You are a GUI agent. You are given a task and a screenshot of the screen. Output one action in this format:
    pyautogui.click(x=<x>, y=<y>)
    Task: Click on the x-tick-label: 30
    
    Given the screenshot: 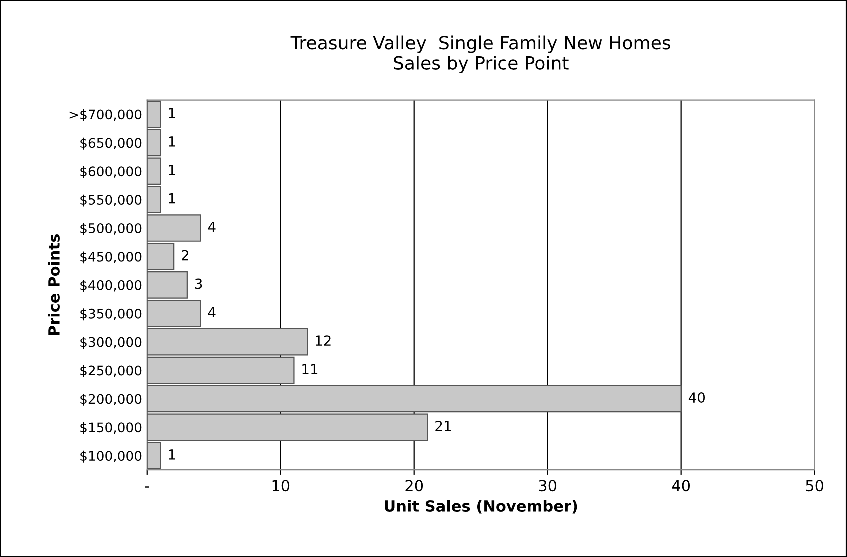 What is the action you would take?
    pyautogui.click(x=548, y=486)
    